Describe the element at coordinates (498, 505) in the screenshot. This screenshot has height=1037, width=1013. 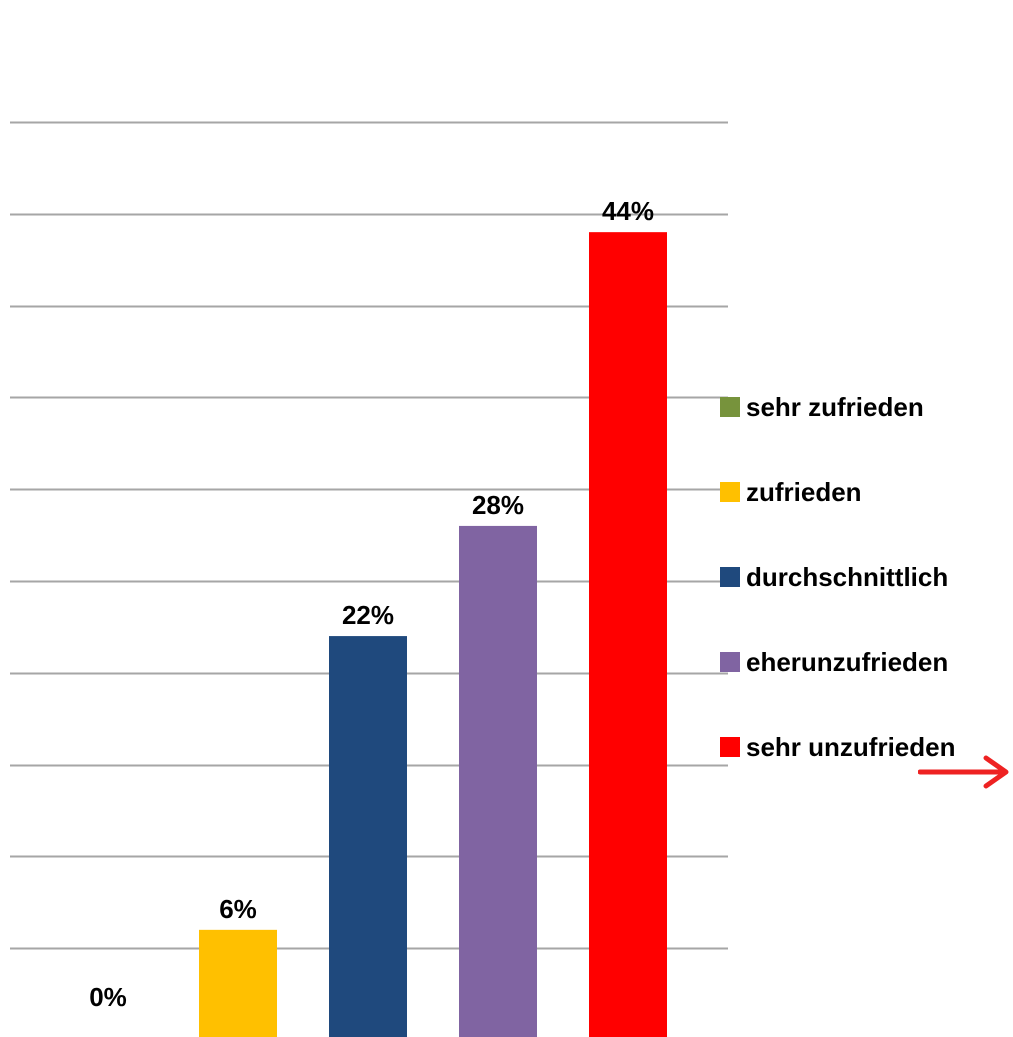
I see `data-label-4: 28%` at that location.